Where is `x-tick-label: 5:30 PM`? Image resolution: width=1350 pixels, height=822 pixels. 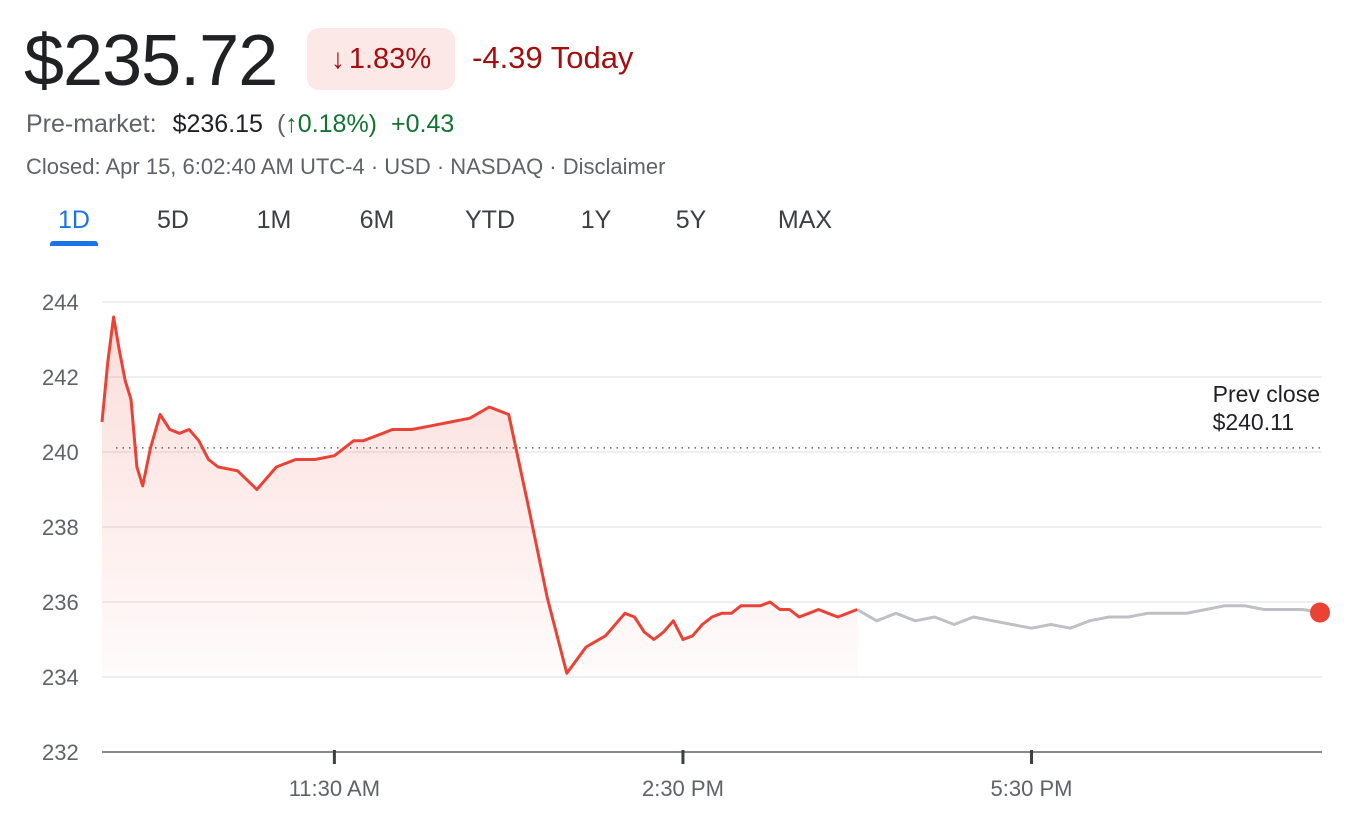 x-tick-label: 5:30 PM is located at coordinates (1032, 788).